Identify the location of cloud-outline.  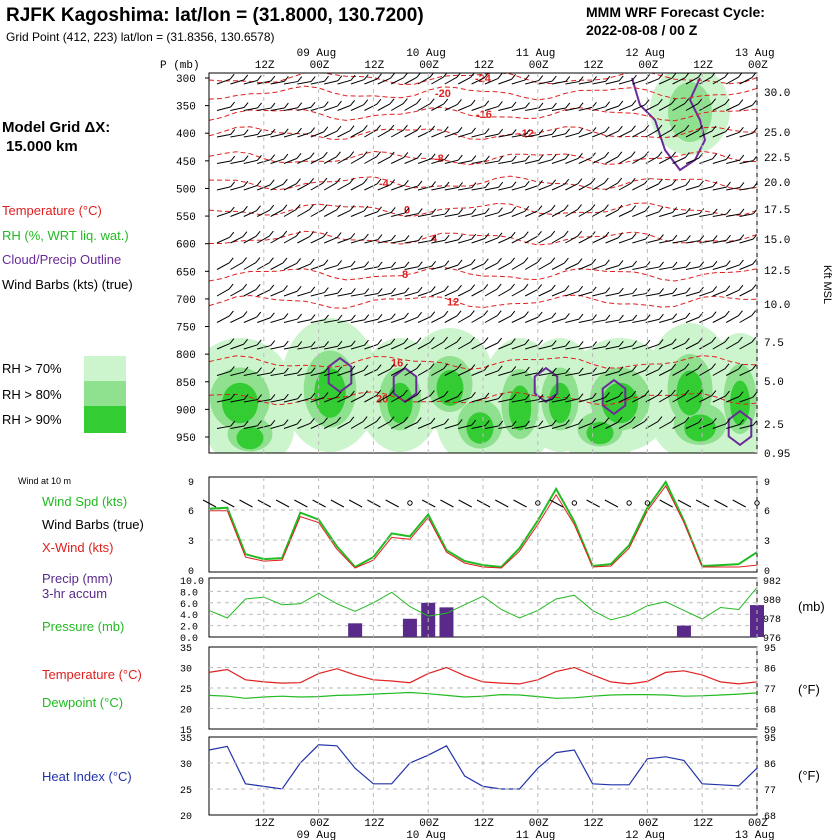
(740, 428).